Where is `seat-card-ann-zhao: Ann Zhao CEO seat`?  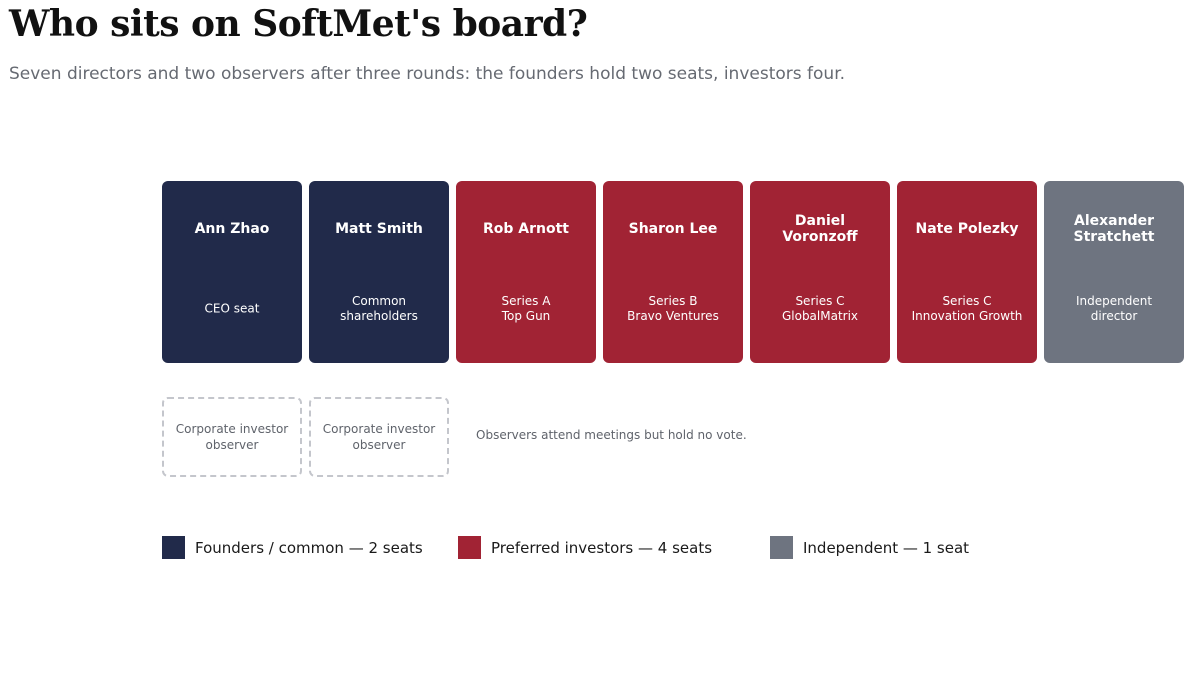
seat-card-ann-zhao: Ann Zhao CEO seat is located at coordinates (232, 272).